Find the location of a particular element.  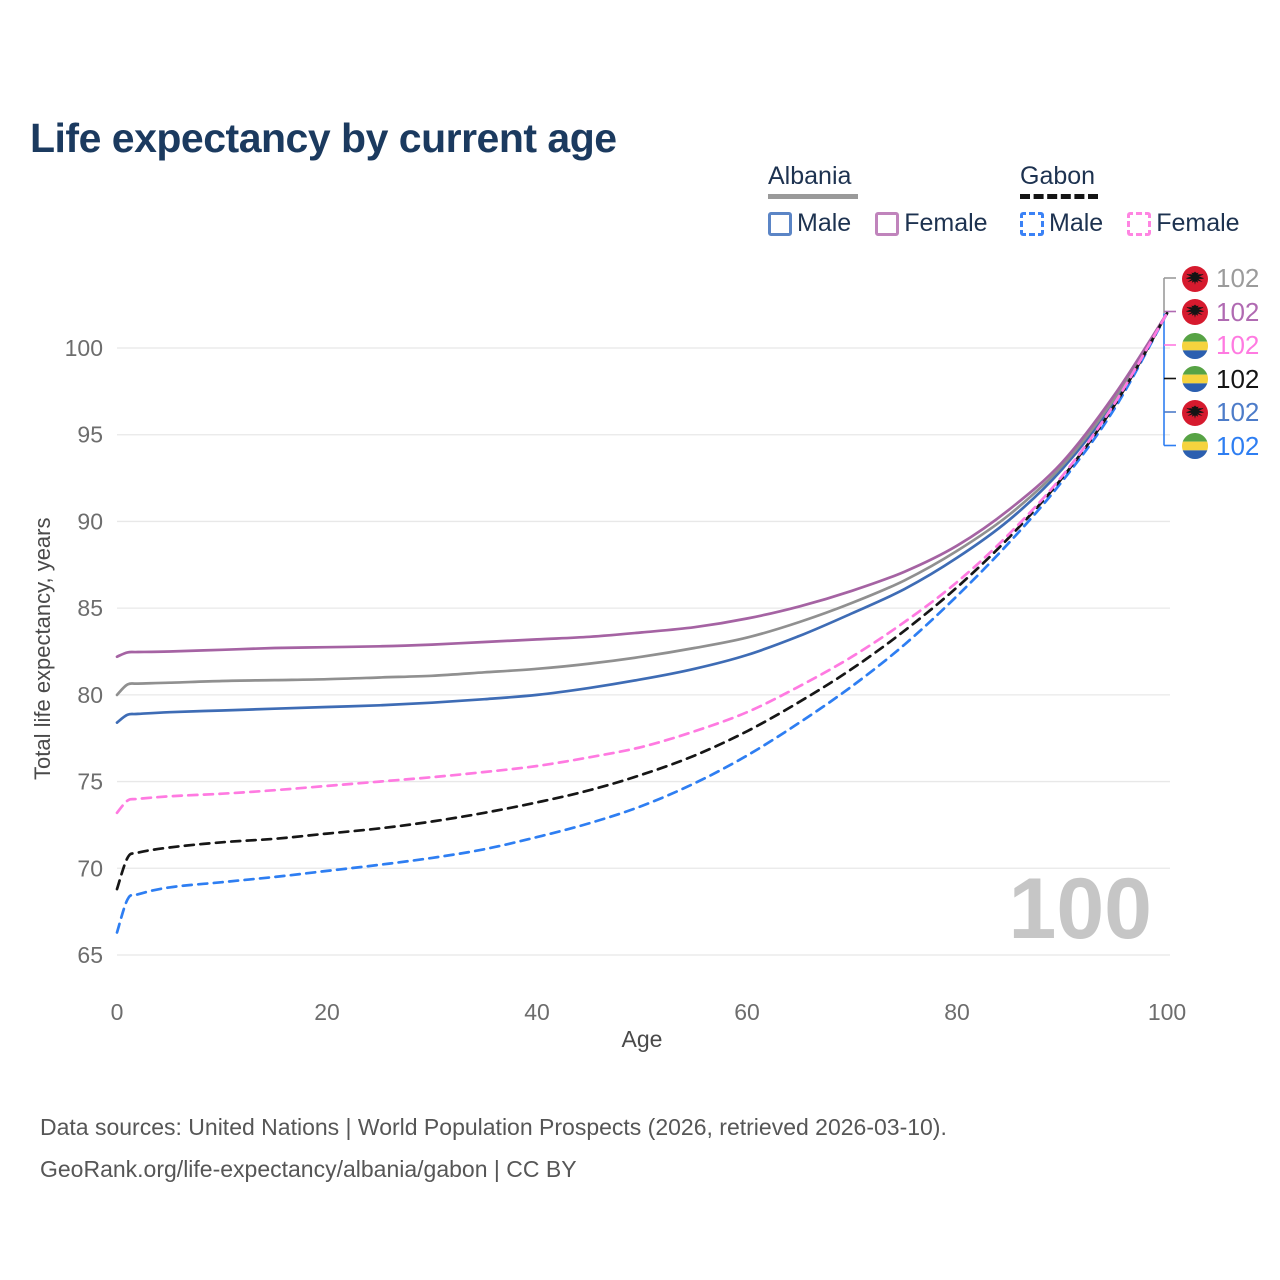

age-watermark: 100 is located at coordinates (1080, 909).